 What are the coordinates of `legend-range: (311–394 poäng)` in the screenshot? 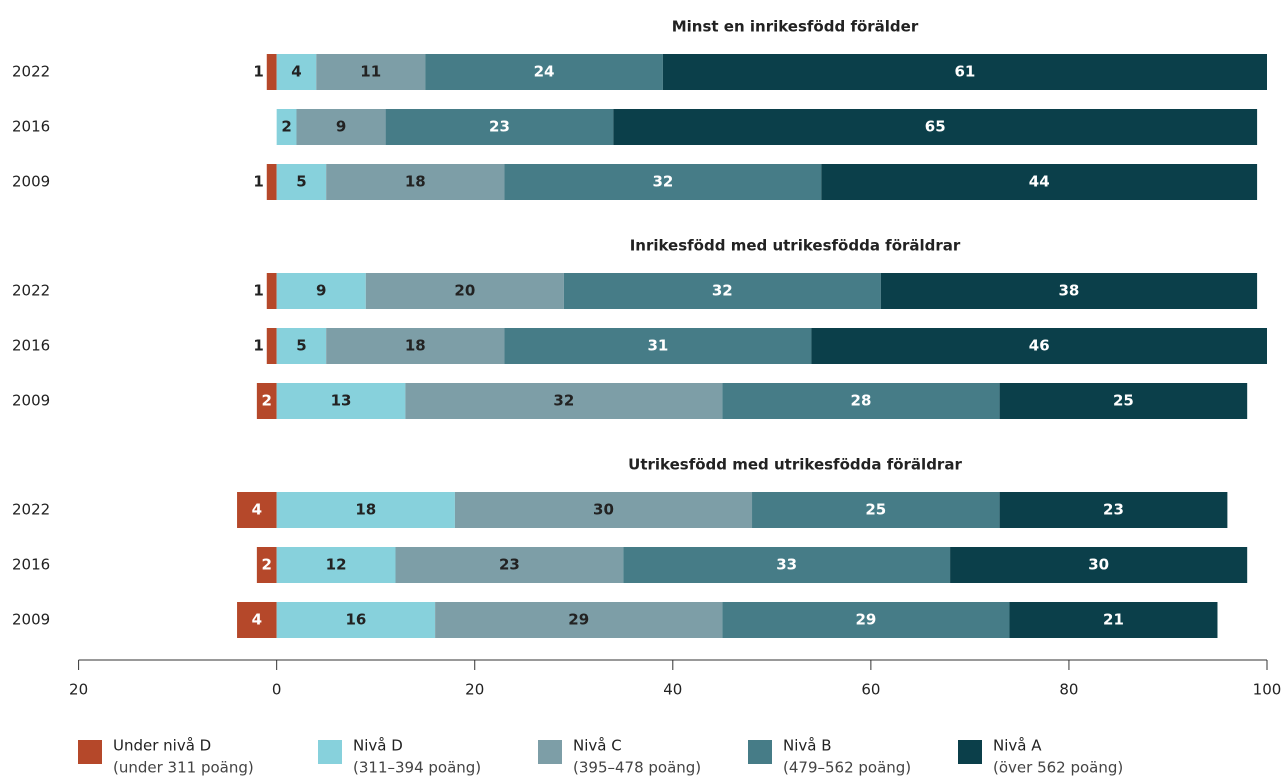 It's located at (417, 768).